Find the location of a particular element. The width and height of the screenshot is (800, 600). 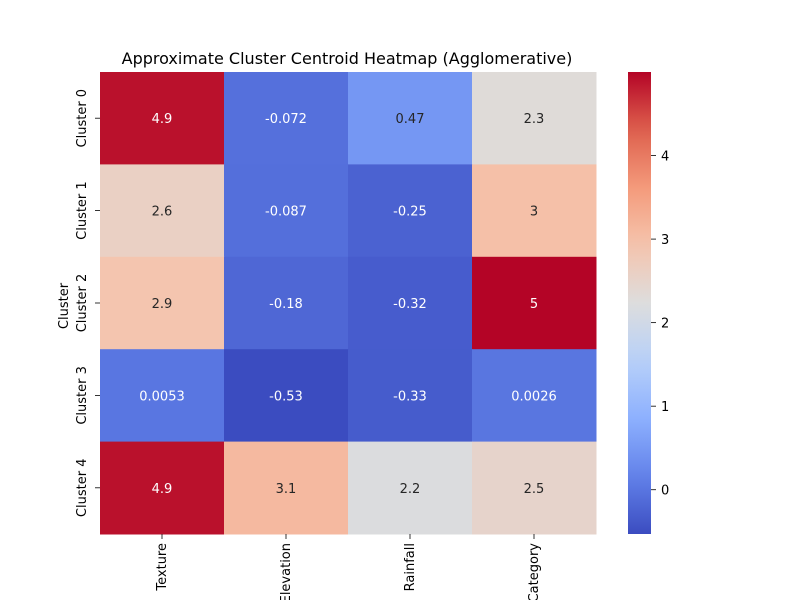

x-tick-label: Elevation is located at coordinates (286, 571).